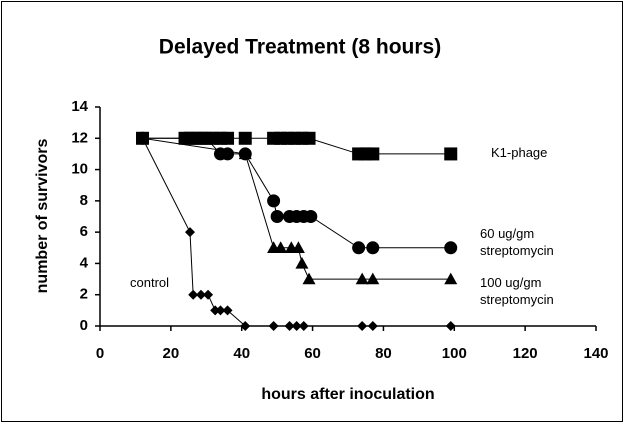 The image size is (624, 423). What do you see at coordinates (383, 353) in the screenshot?
I see `x-tick-label: 80` at bounding box center [383, 353].